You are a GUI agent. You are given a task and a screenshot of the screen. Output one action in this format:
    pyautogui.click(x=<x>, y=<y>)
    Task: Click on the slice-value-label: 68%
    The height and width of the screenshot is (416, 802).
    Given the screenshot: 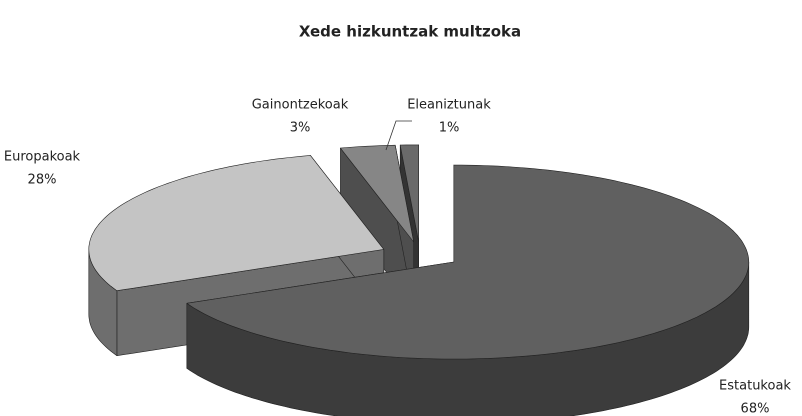 What is the action you would take?
    pyautogui.click(x=755, y=409)
    